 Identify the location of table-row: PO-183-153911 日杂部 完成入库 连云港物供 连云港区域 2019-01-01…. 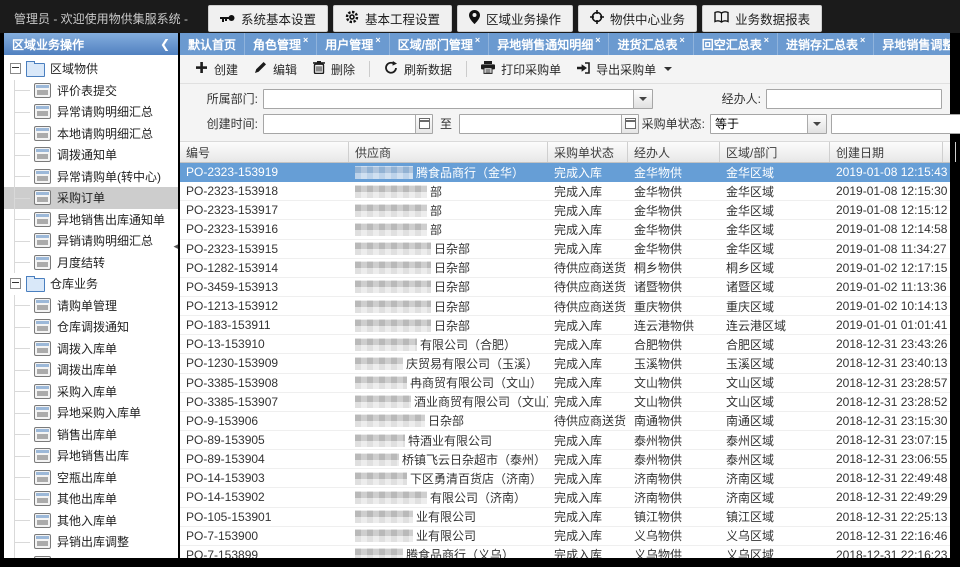
(565, 326).